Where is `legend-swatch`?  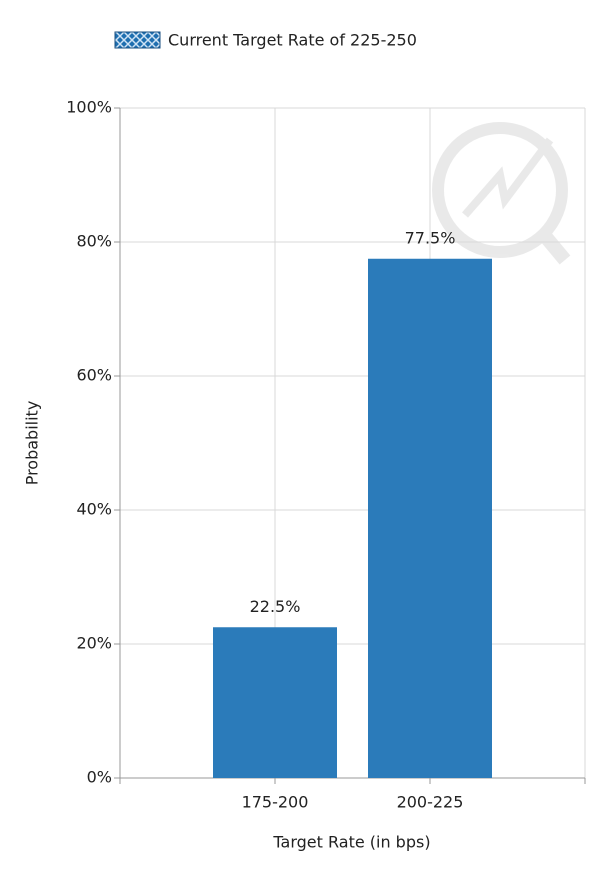
legend-swatch is located at coordinates (137, 40).